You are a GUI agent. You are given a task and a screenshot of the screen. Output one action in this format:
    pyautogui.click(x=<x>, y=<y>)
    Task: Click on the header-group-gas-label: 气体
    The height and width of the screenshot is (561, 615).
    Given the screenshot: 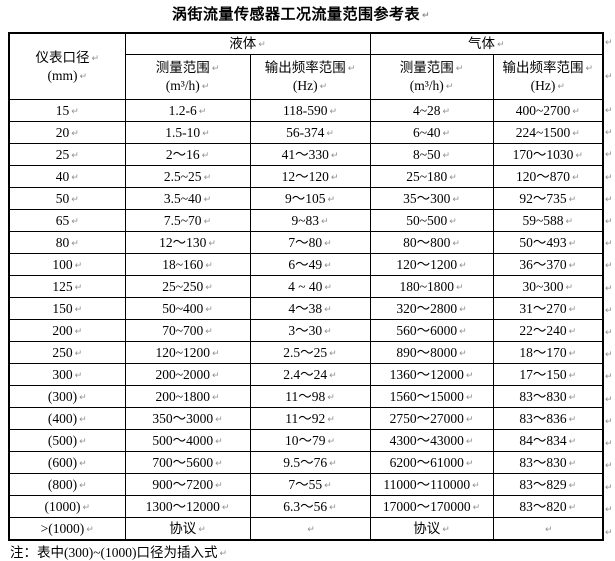 What is the action you would take?
    pyautogui.click(x=486, y=43)
    